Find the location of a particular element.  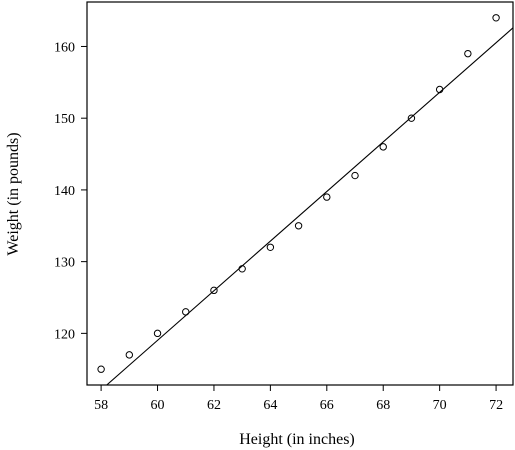

y-tick-label: 140 is located at coordinates (64, 191).